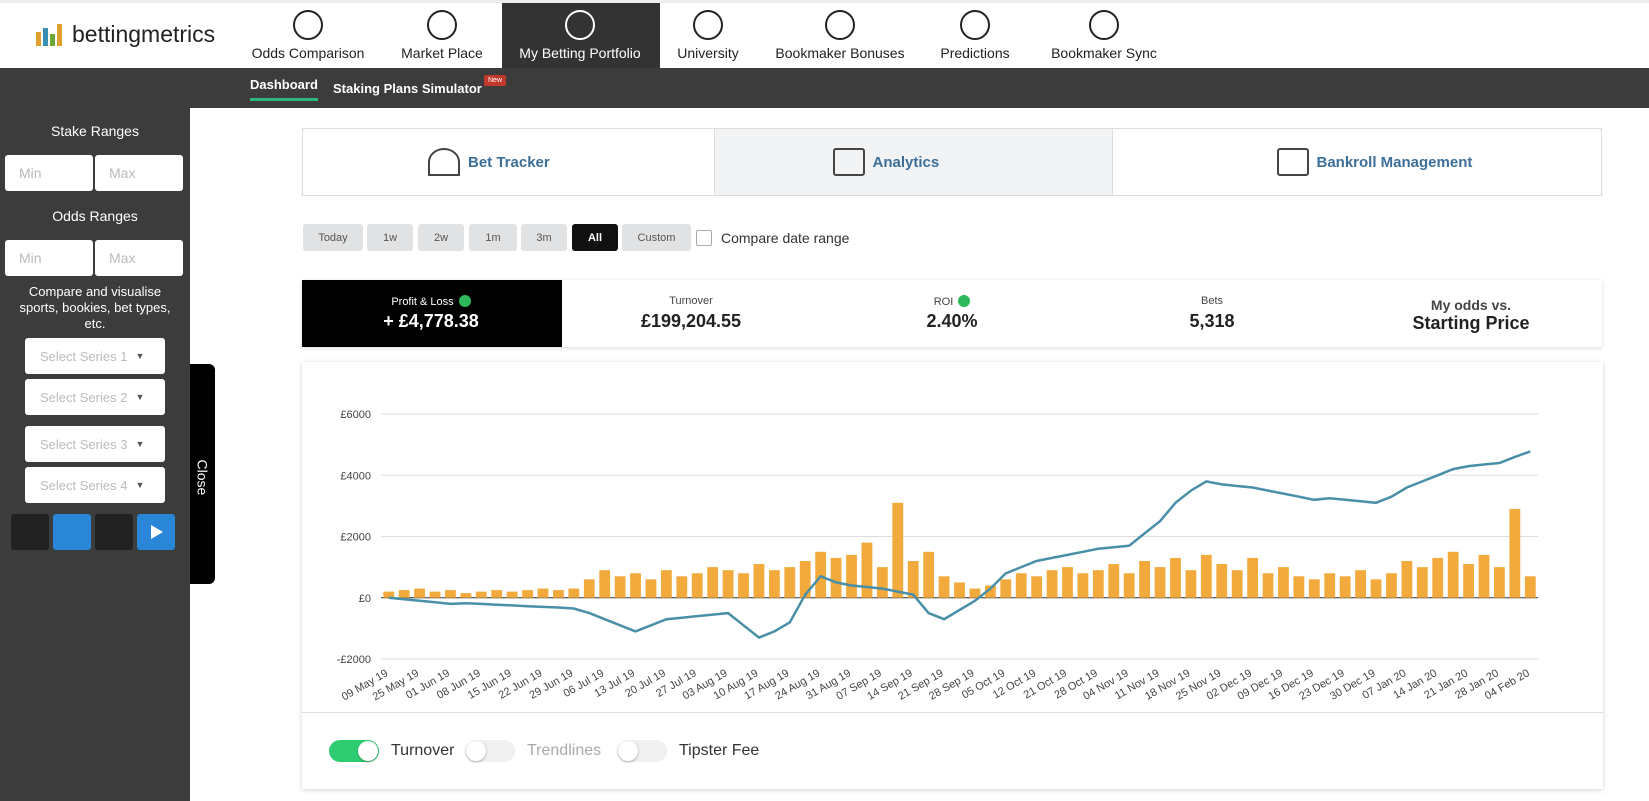 This screenshot has width=1649, height=801. What do you see at coordinates (595, 237) in the screenshot?
I see `range-button: All` at bounding box center [595, 237].